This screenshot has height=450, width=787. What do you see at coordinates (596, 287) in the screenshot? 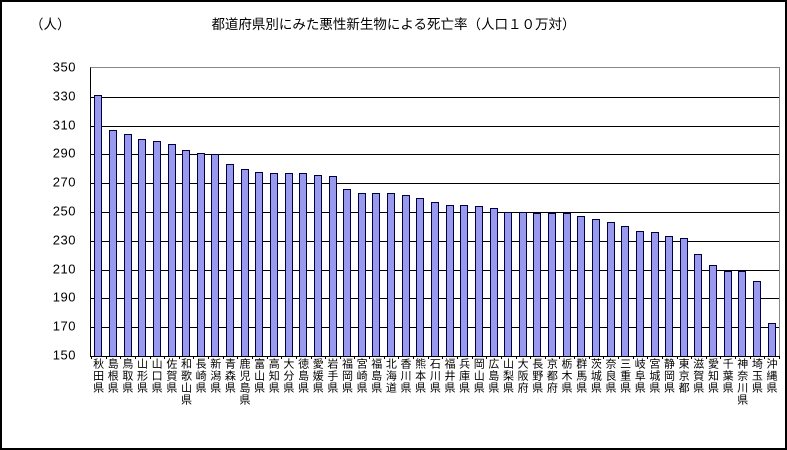
I see `bar-茨城県` at bounding box center [596, 287].